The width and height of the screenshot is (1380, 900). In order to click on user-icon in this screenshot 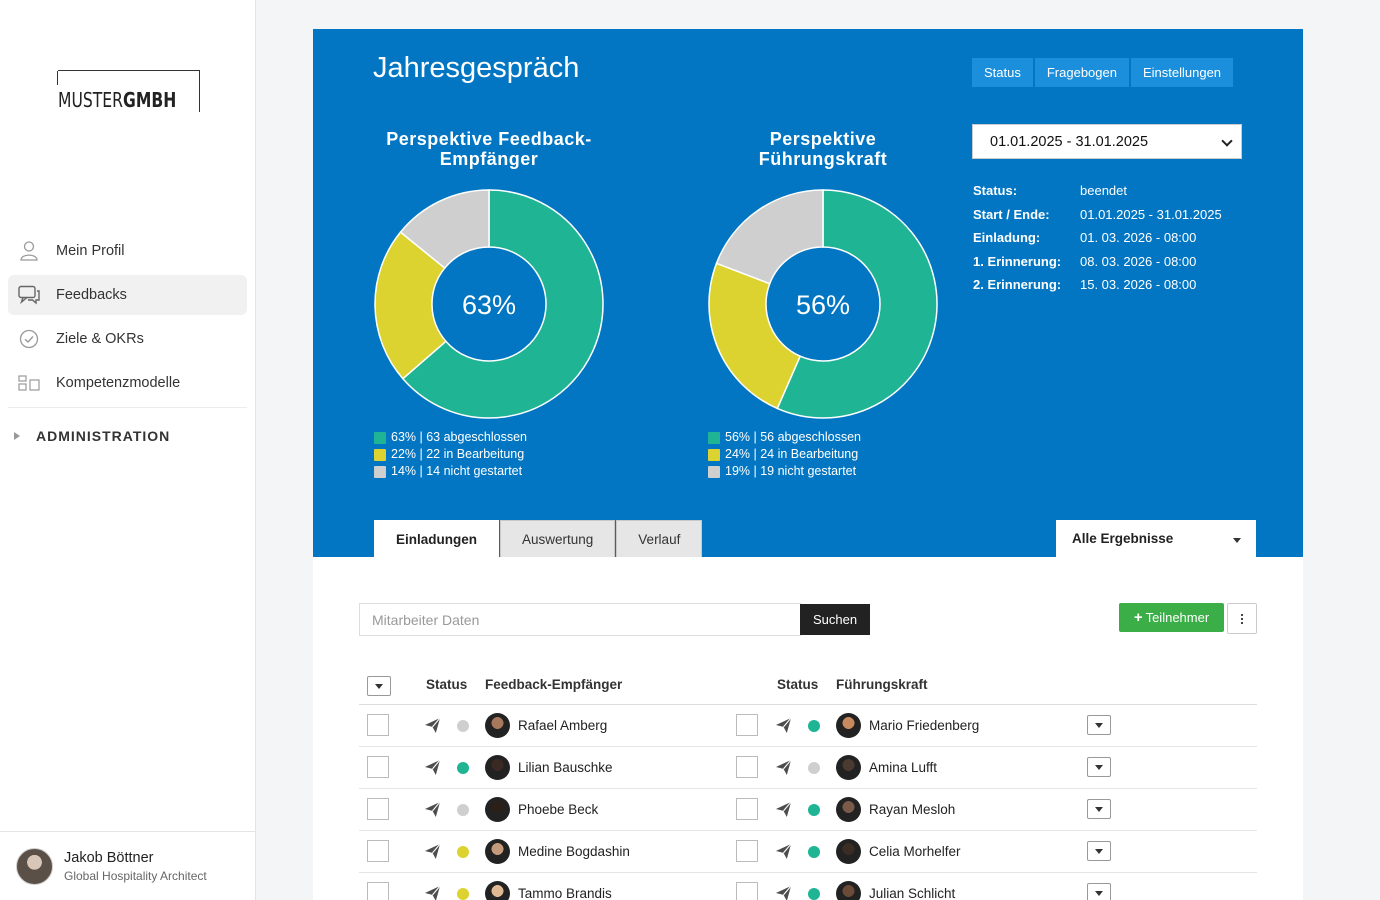, I will do `click(29, 251)`.